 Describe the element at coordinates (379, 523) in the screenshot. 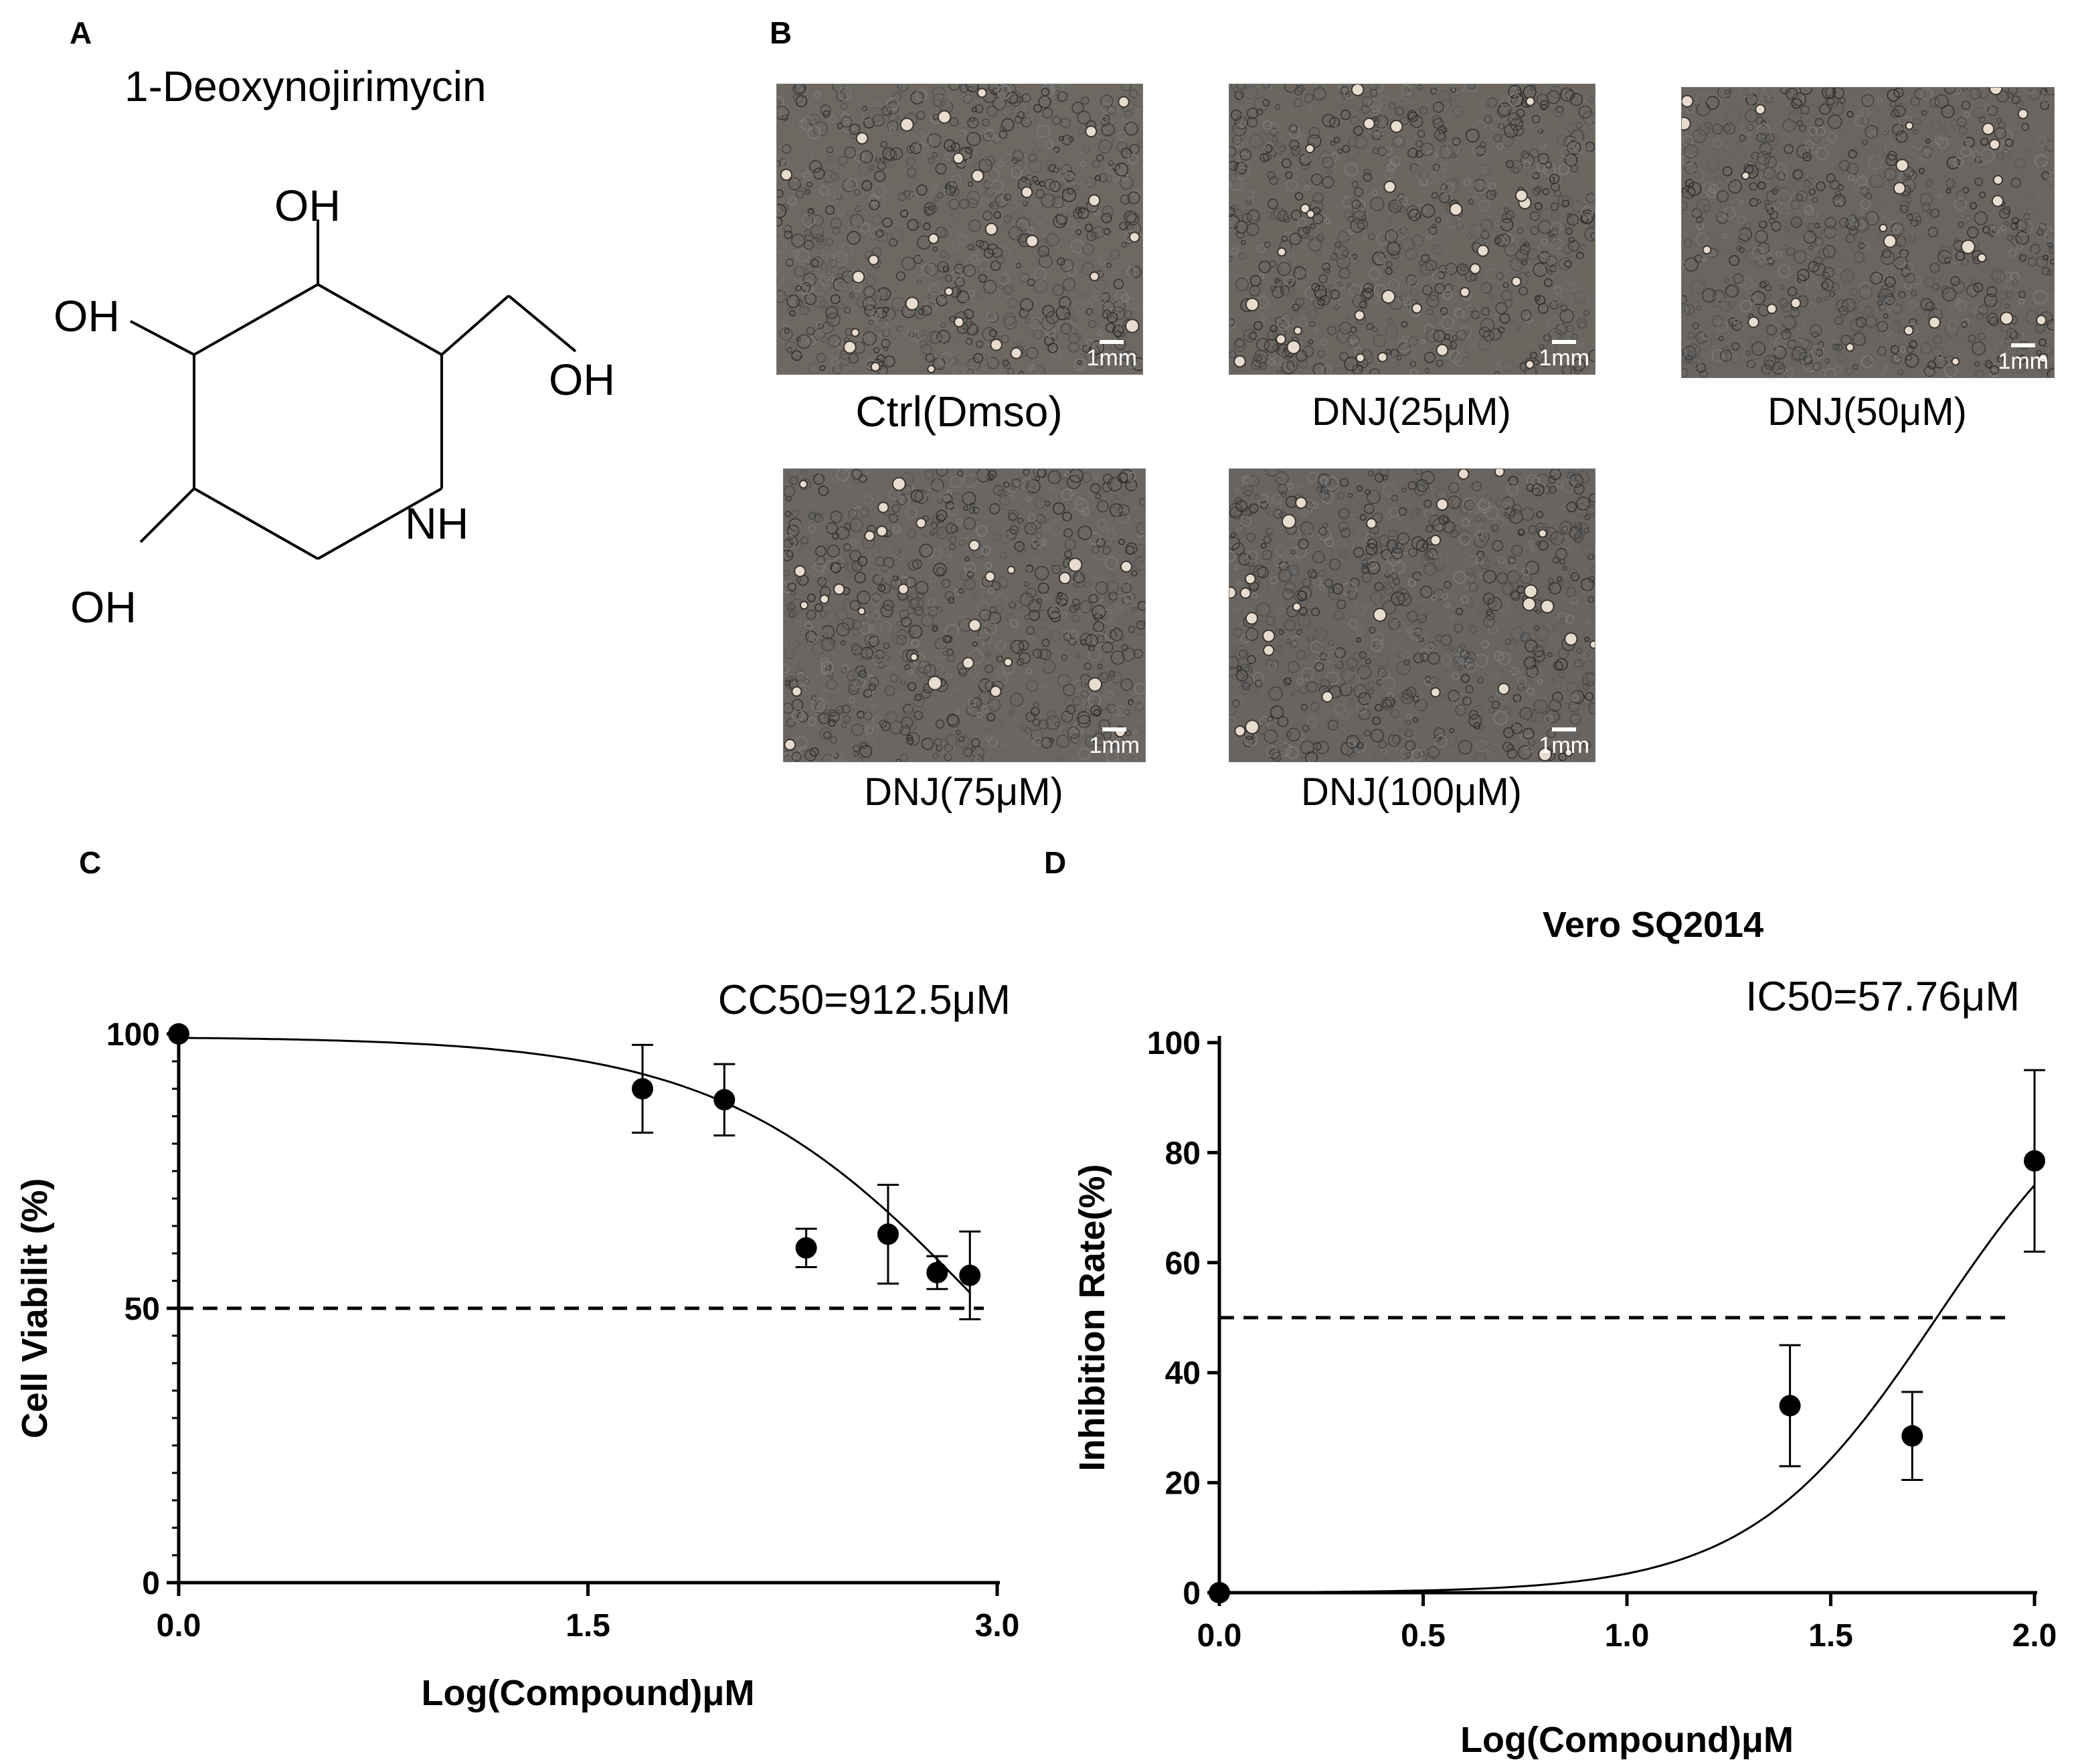

I see `bond-ring-bottom-right` at that location.